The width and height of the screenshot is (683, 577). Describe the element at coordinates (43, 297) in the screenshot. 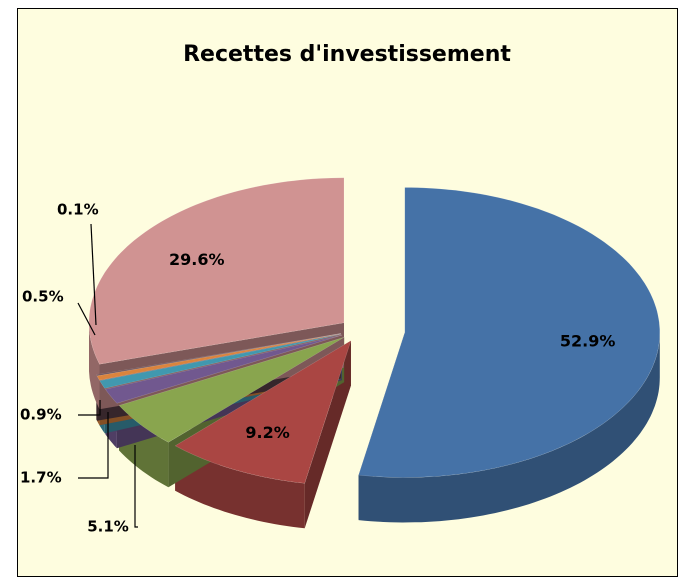

I see `data-label: 0.5%` at that location.